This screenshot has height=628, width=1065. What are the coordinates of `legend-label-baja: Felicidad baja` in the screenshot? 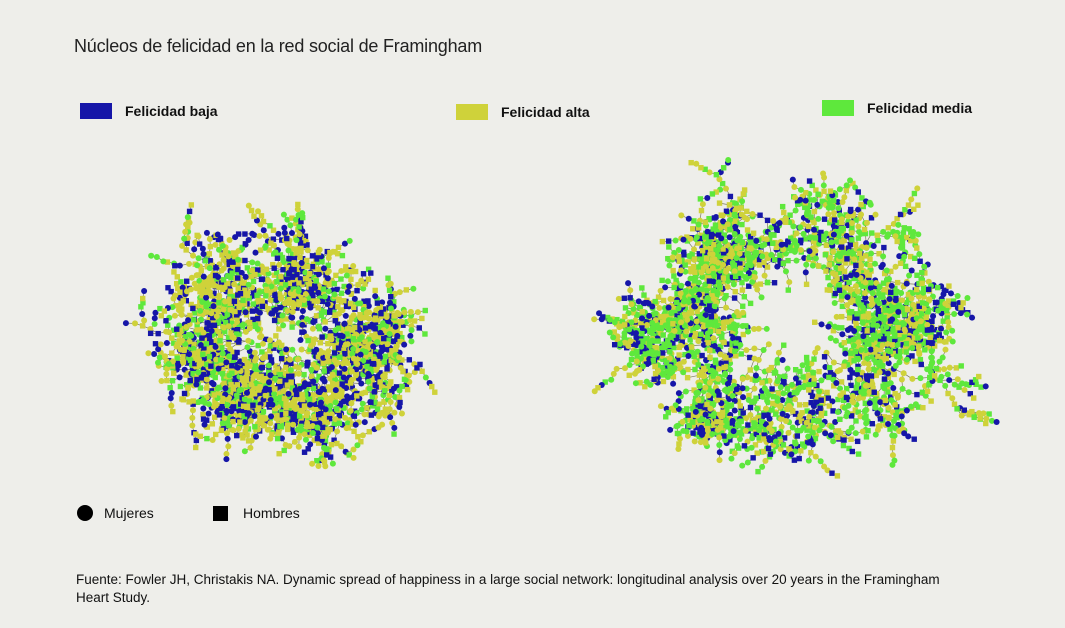 It's located at (171, 111).